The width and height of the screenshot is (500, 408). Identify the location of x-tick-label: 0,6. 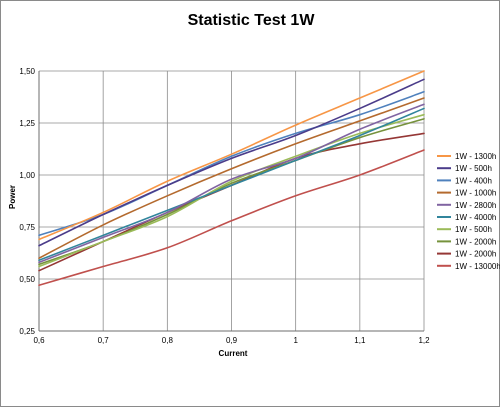
(39, 340).